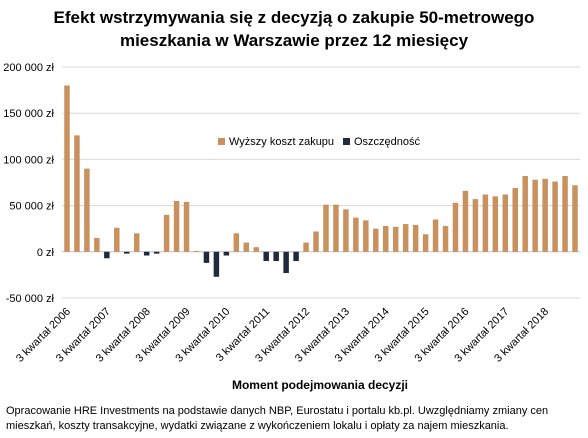  What do you see at coordinates (28, 160) in the screenshot?
I see `y-tick-label: 100 000 zł` at bounding box center [28, 160].